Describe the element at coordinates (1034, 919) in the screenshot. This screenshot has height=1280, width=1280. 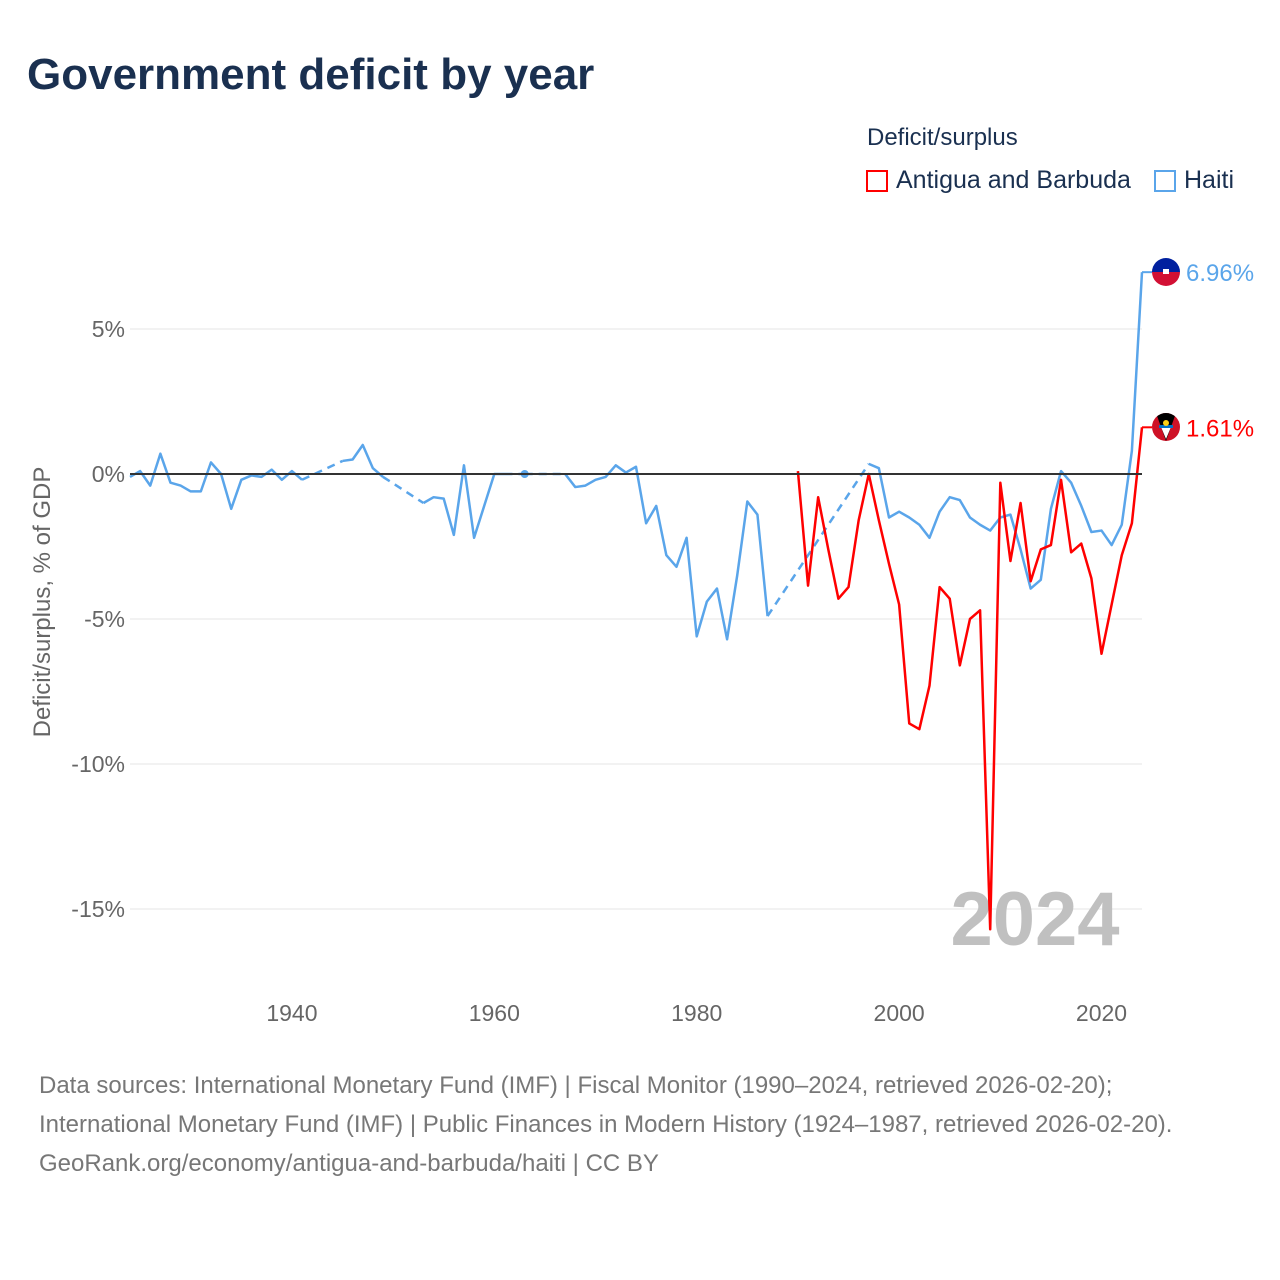
I see `year-watermark: 2024` at that location.